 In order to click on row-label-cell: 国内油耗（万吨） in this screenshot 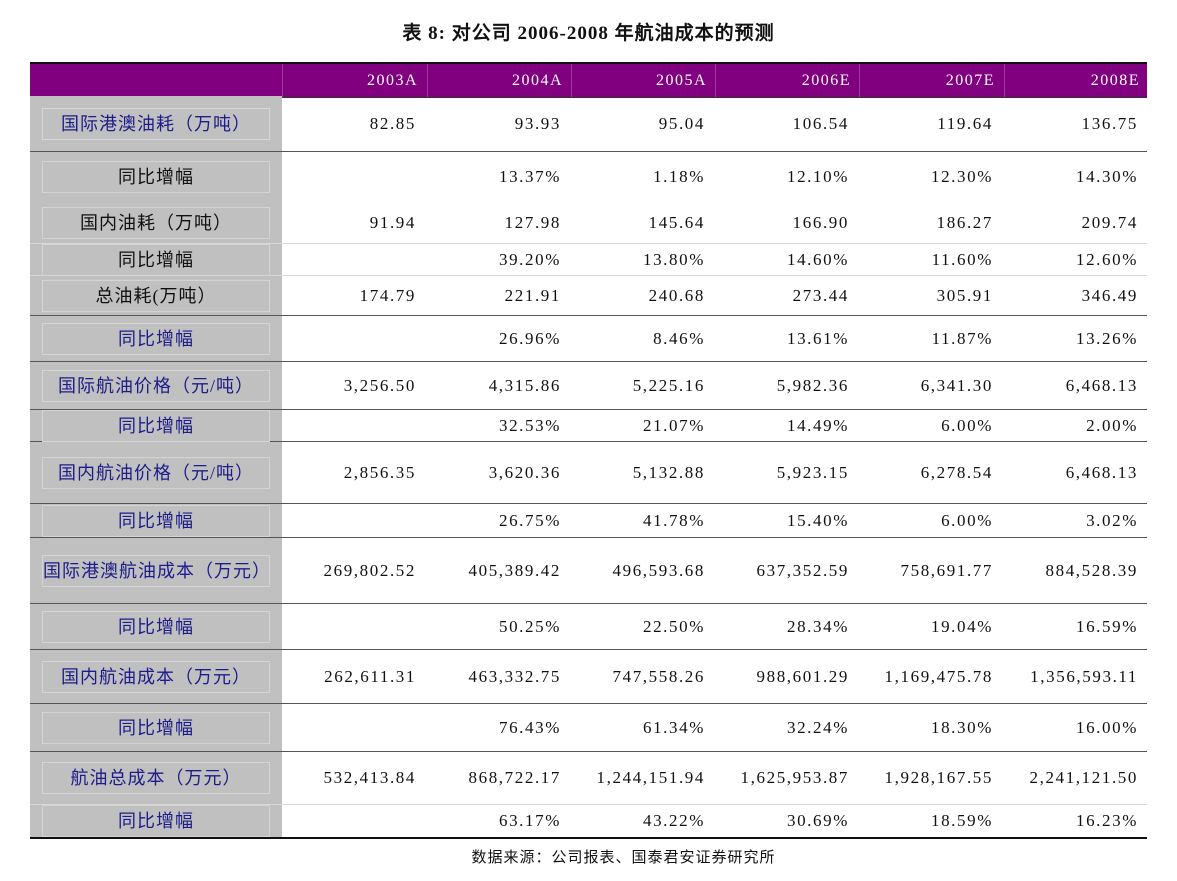, I will do `click(156, 222)`.